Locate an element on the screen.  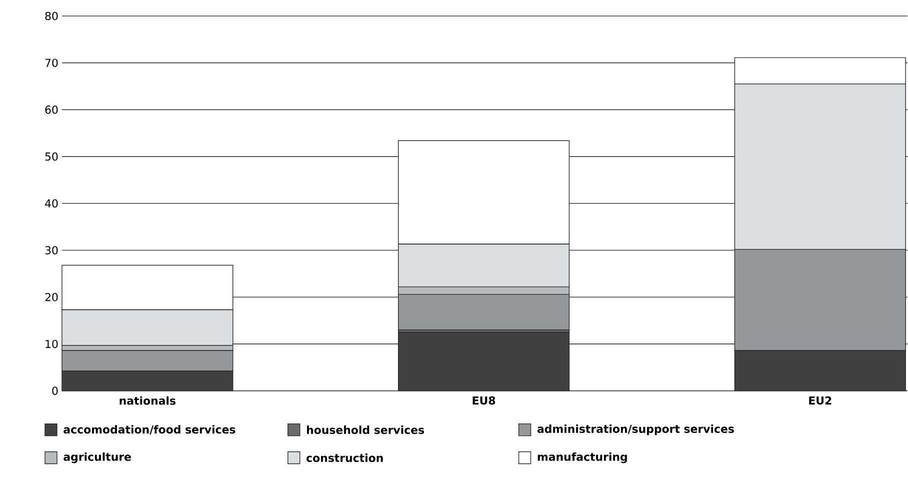
y-tick-label: 70 is located at coordinates (51, 63).